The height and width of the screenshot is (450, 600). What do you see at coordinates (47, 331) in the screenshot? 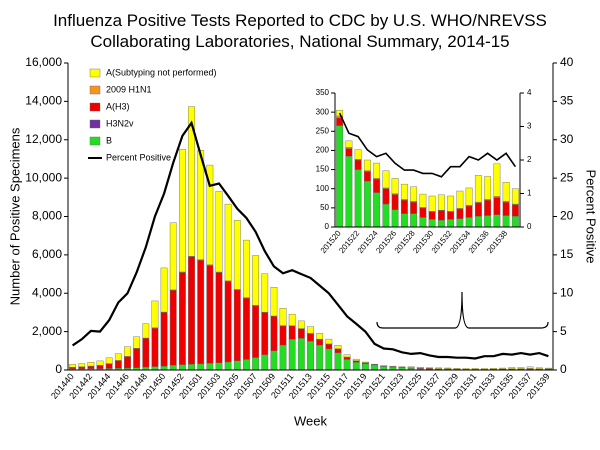
I see `y-tick-label: 2,000` at bounding box center [47, 331].